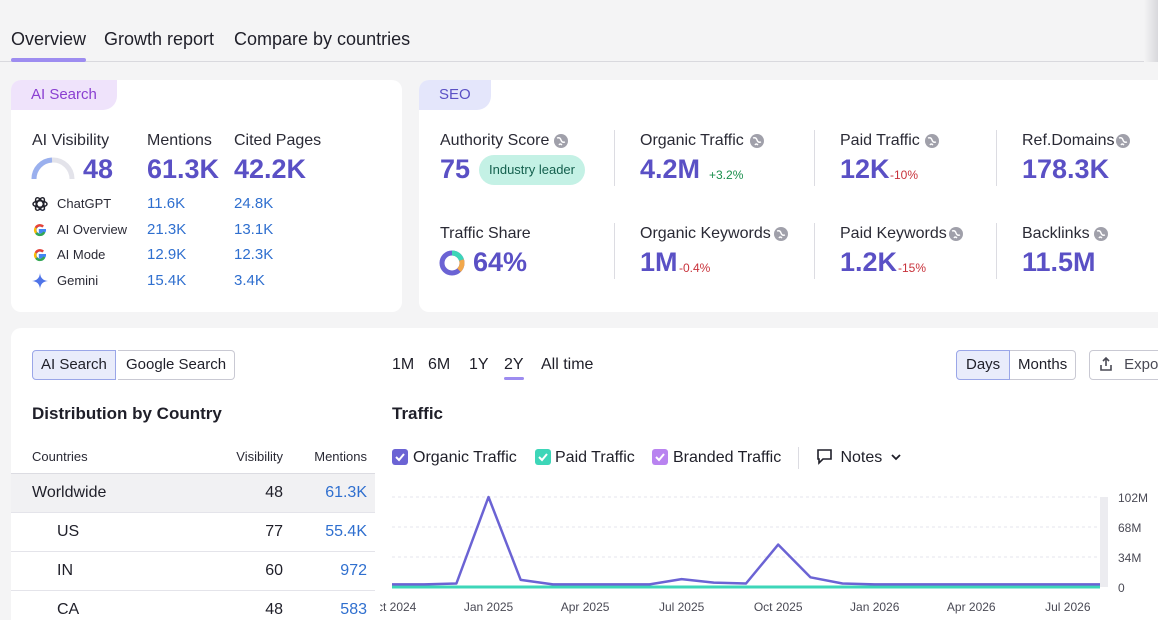 The image size is (1158, 620). I want to click on range-2y: 2Y, so click(514, 364).